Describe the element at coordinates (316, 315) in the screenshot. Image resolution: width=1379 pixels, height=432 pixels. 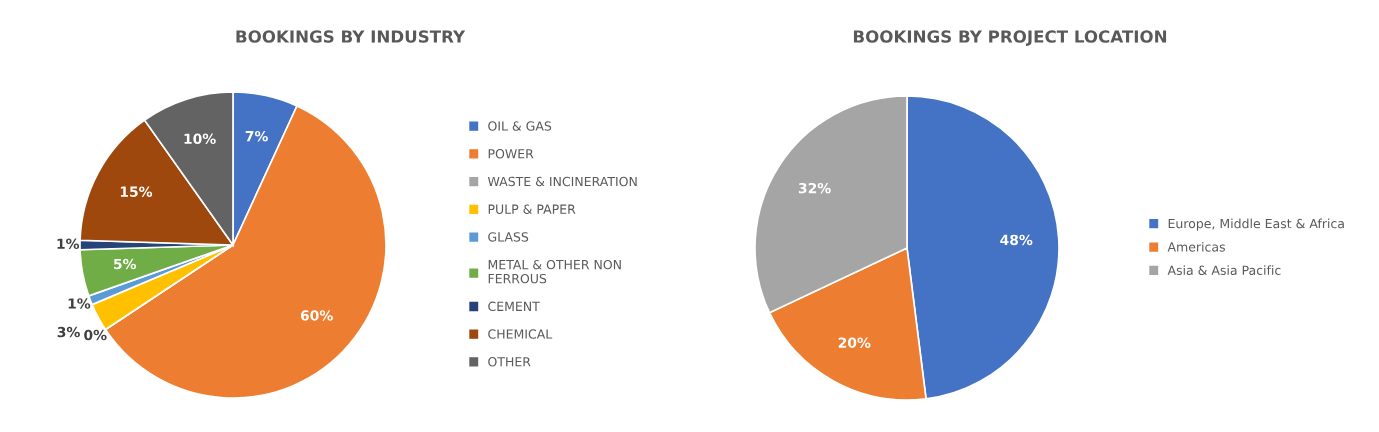
I see `data-label: 60%` at that location.